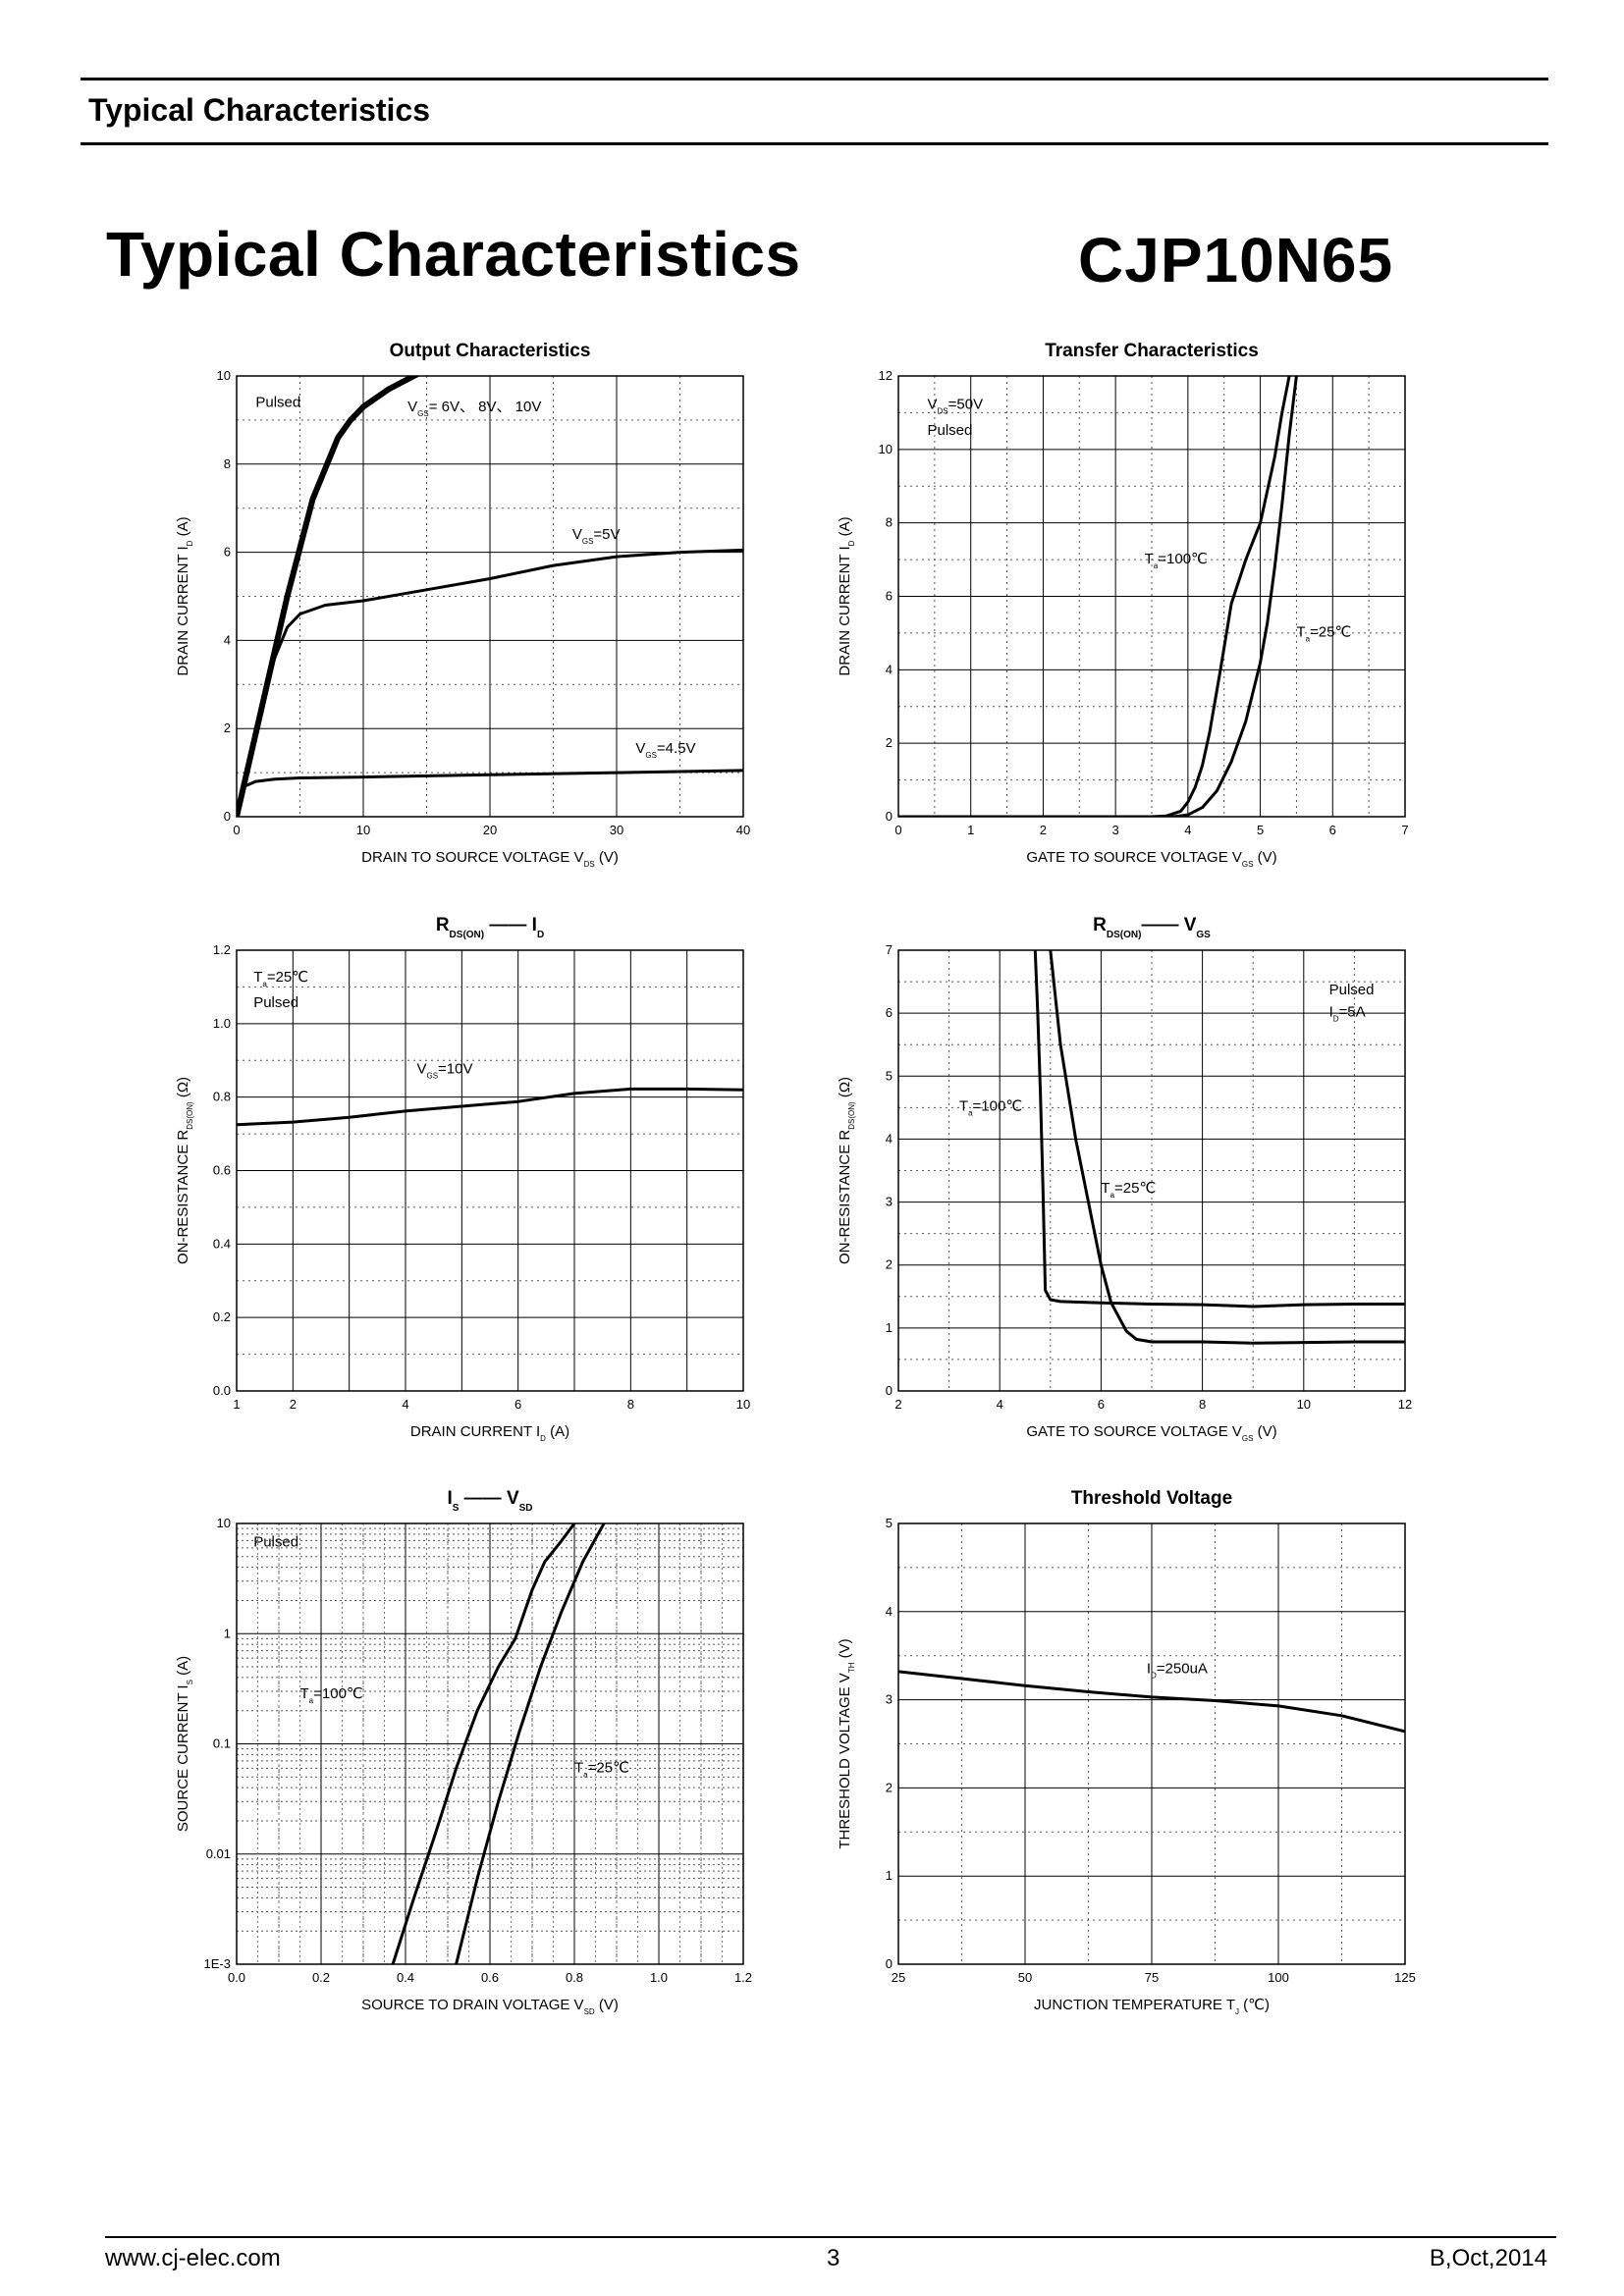  Describe the element at coordinates (845, 1679) in the screenshot. I see `y-axis-label-part: V` at that location.